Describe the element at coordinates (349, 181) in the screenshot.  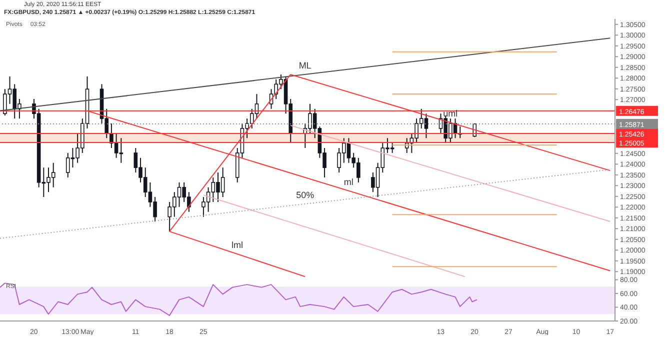
I see `series-label: ml` at that location.